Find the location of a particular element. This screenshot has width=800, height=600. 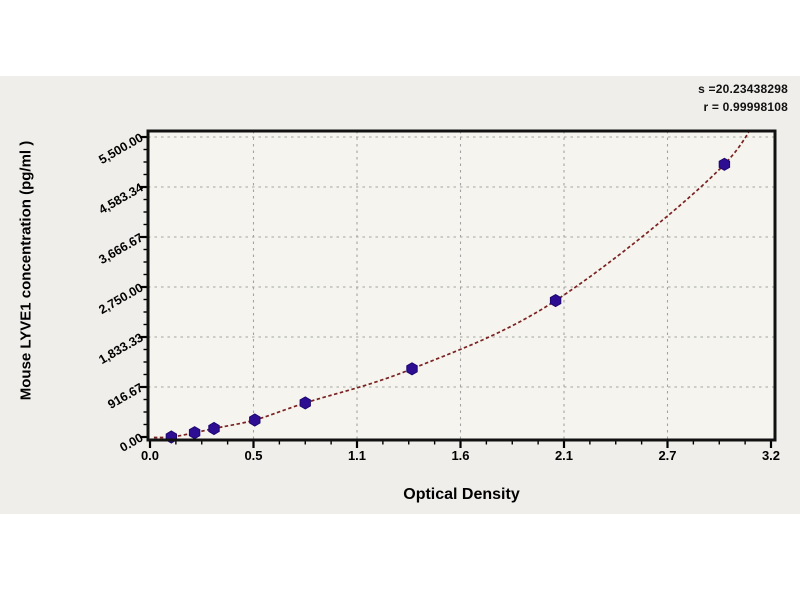

y-tick-label: 2,750.00 is located at coordinates (120, 298).